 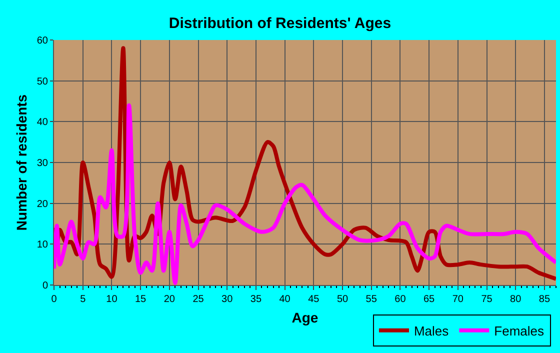 What do you see at coordinates (285, 299) in the screenshot?
I see `x-tick-label: 40` at bounding box center [285, 299].